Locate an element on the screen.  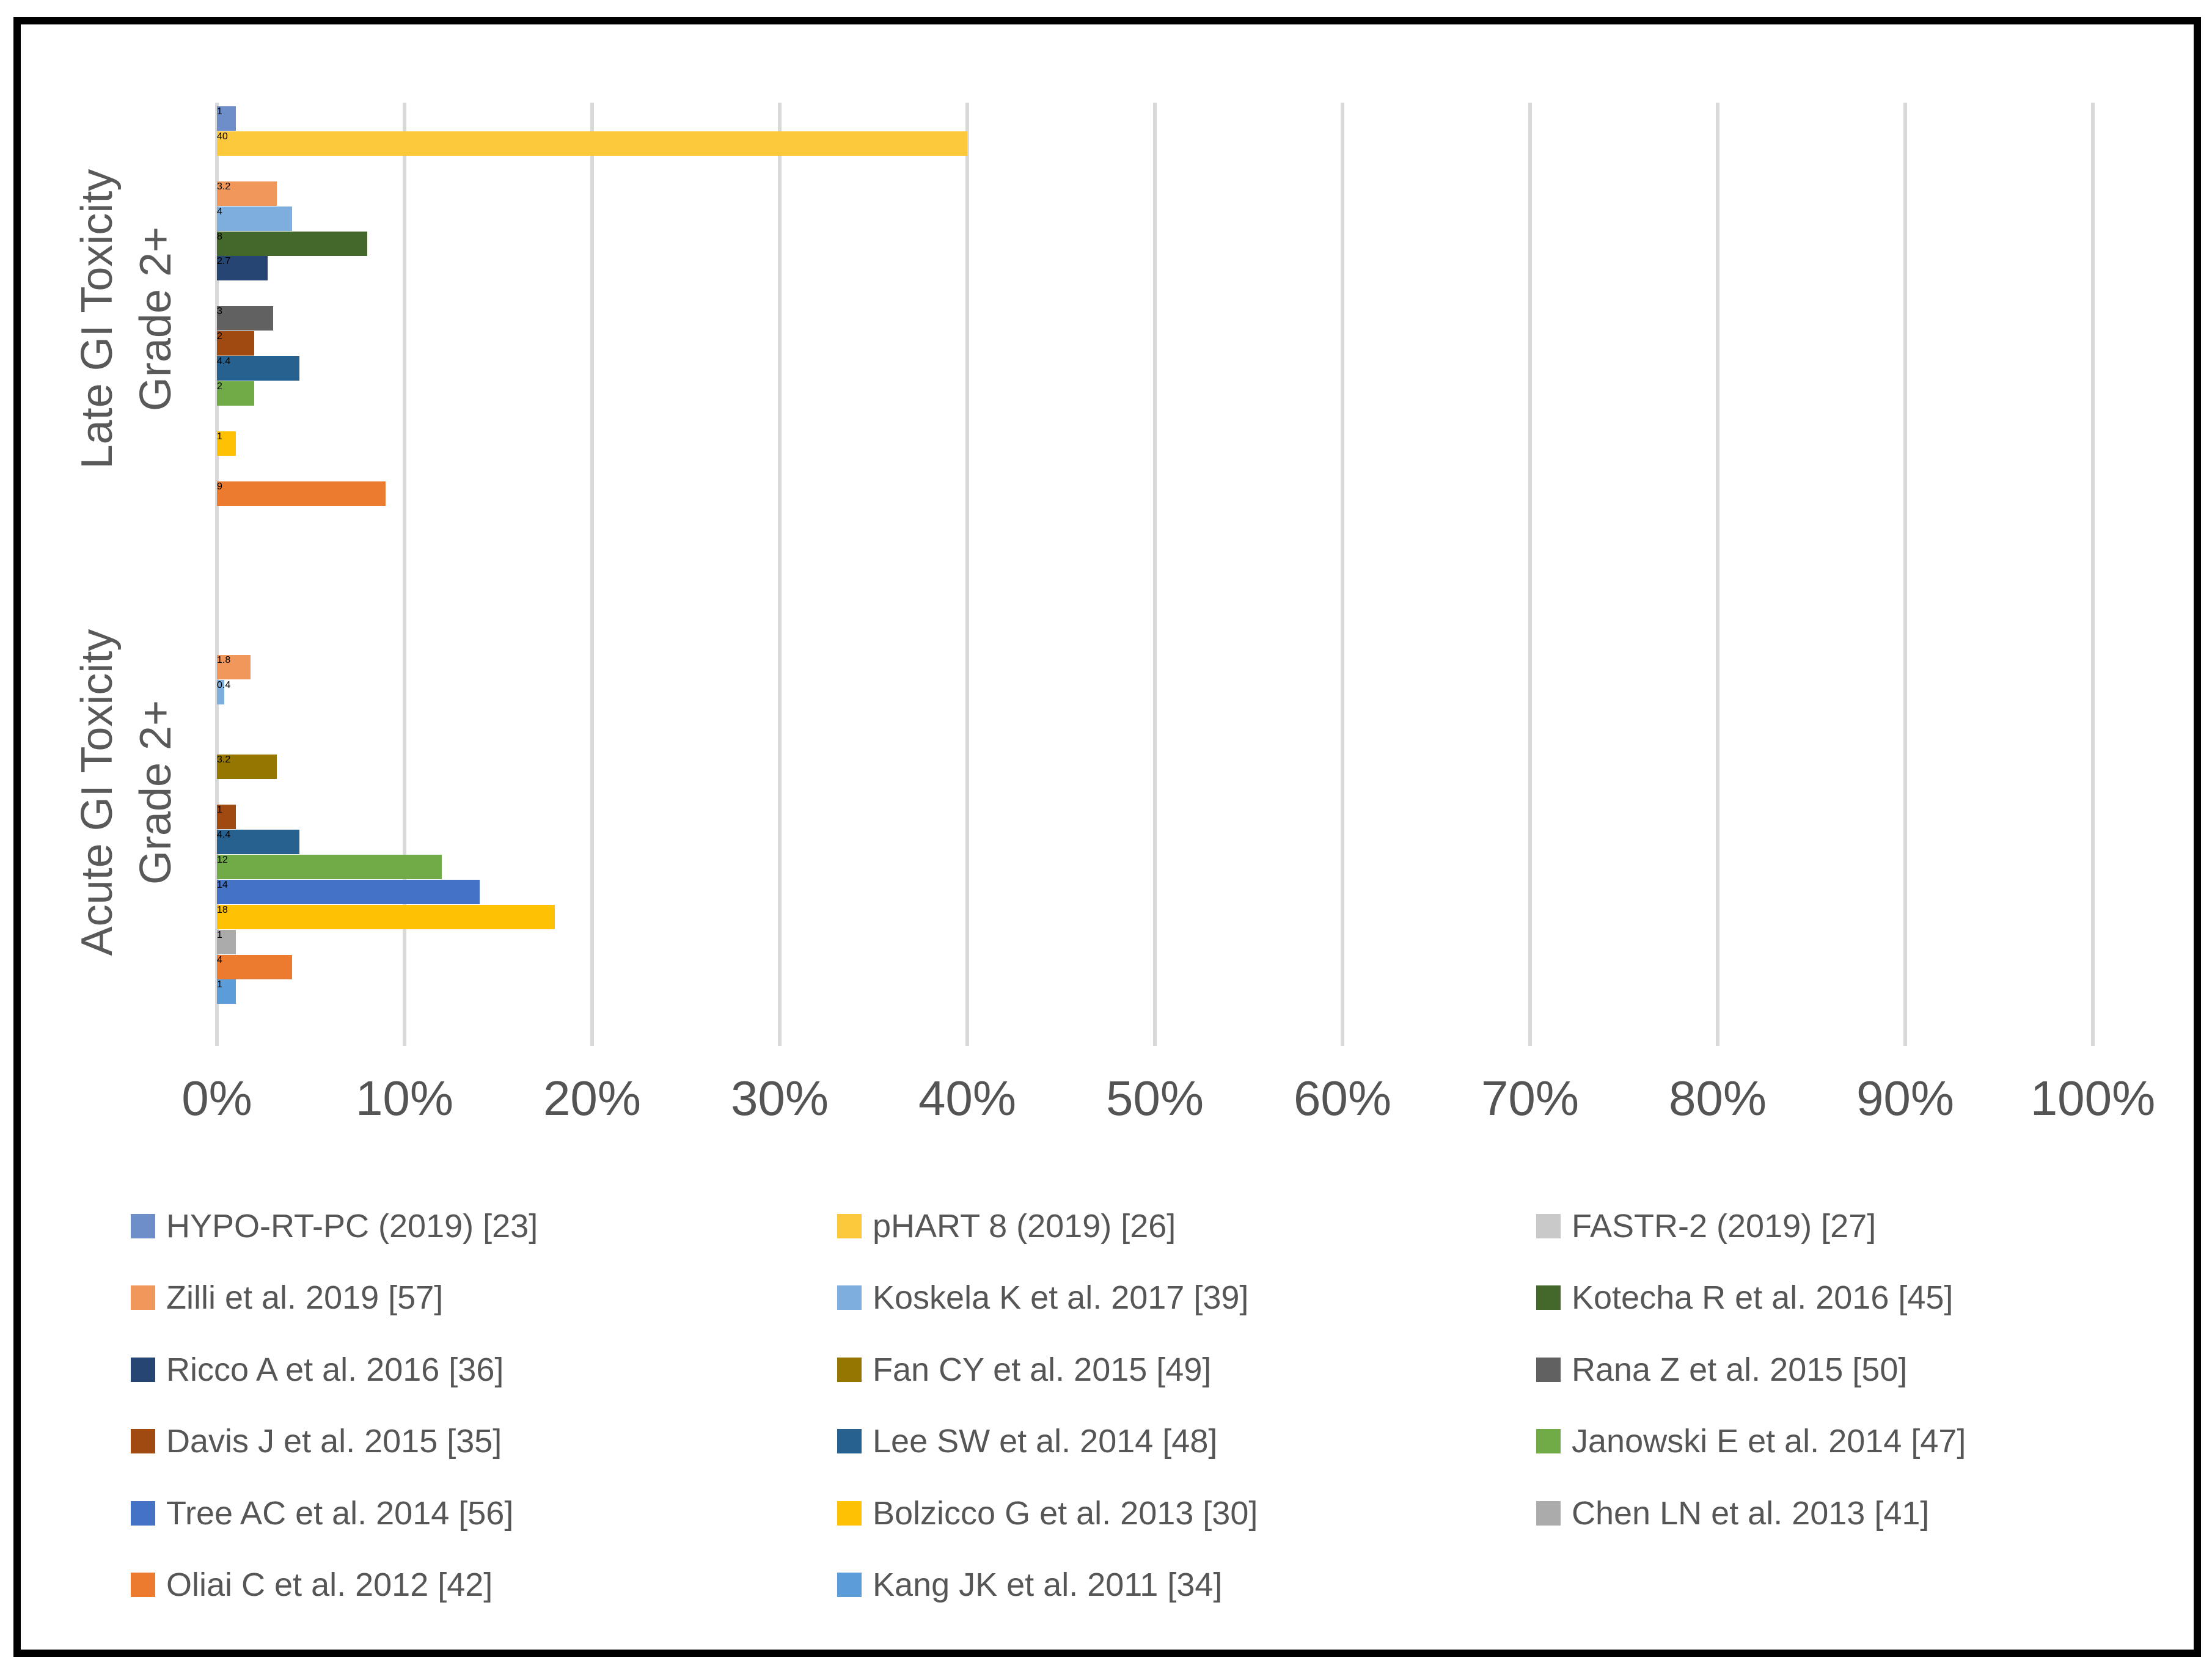
gridline-40pct is located at coordinates (967, 574).